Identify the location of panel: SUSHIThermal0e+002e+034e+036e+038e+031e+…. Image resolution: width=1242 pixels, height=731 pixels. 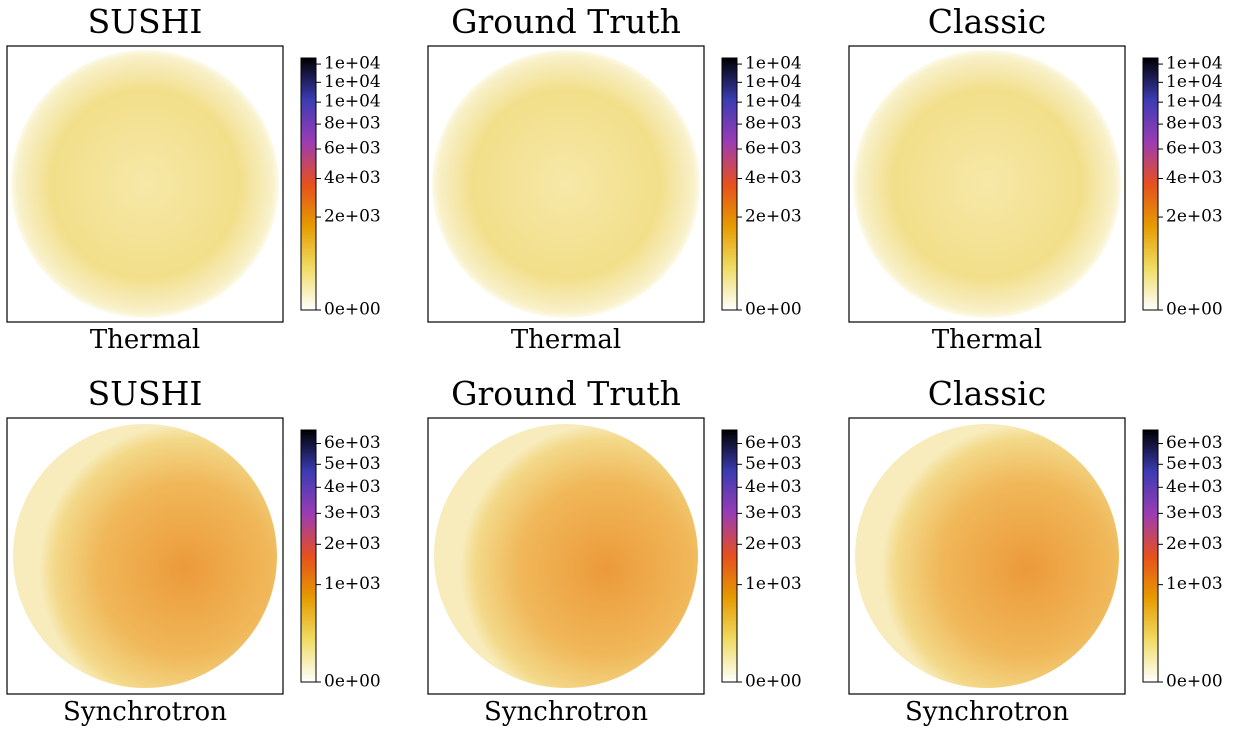
(193, 178).